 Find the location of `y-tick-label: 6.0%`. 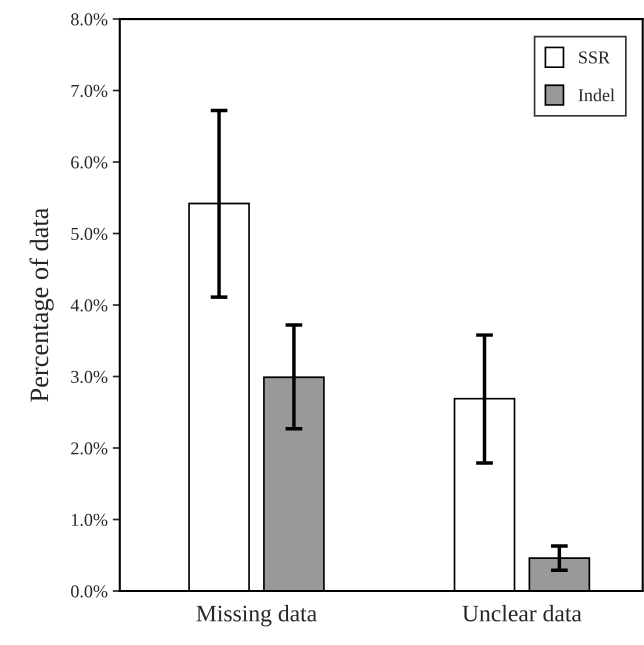

y-tick-label: 6.0% is located at coordinates (89, 162).